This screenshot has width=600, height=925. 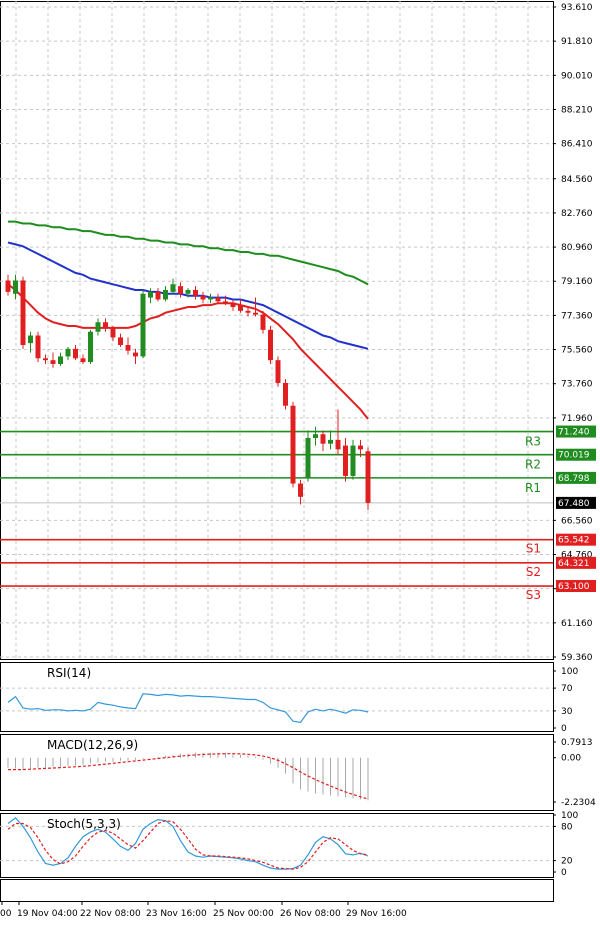 I want to click on current-price-tag: 67.480, so click(x=574, y=504).